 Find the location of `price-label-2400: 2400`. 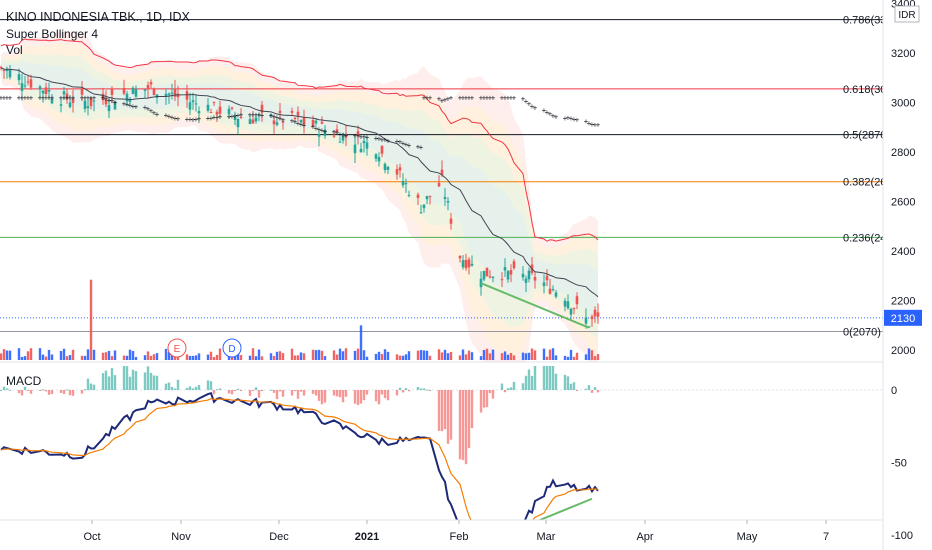

price-label-2400: 2400 is located at coordinates (903, 252).